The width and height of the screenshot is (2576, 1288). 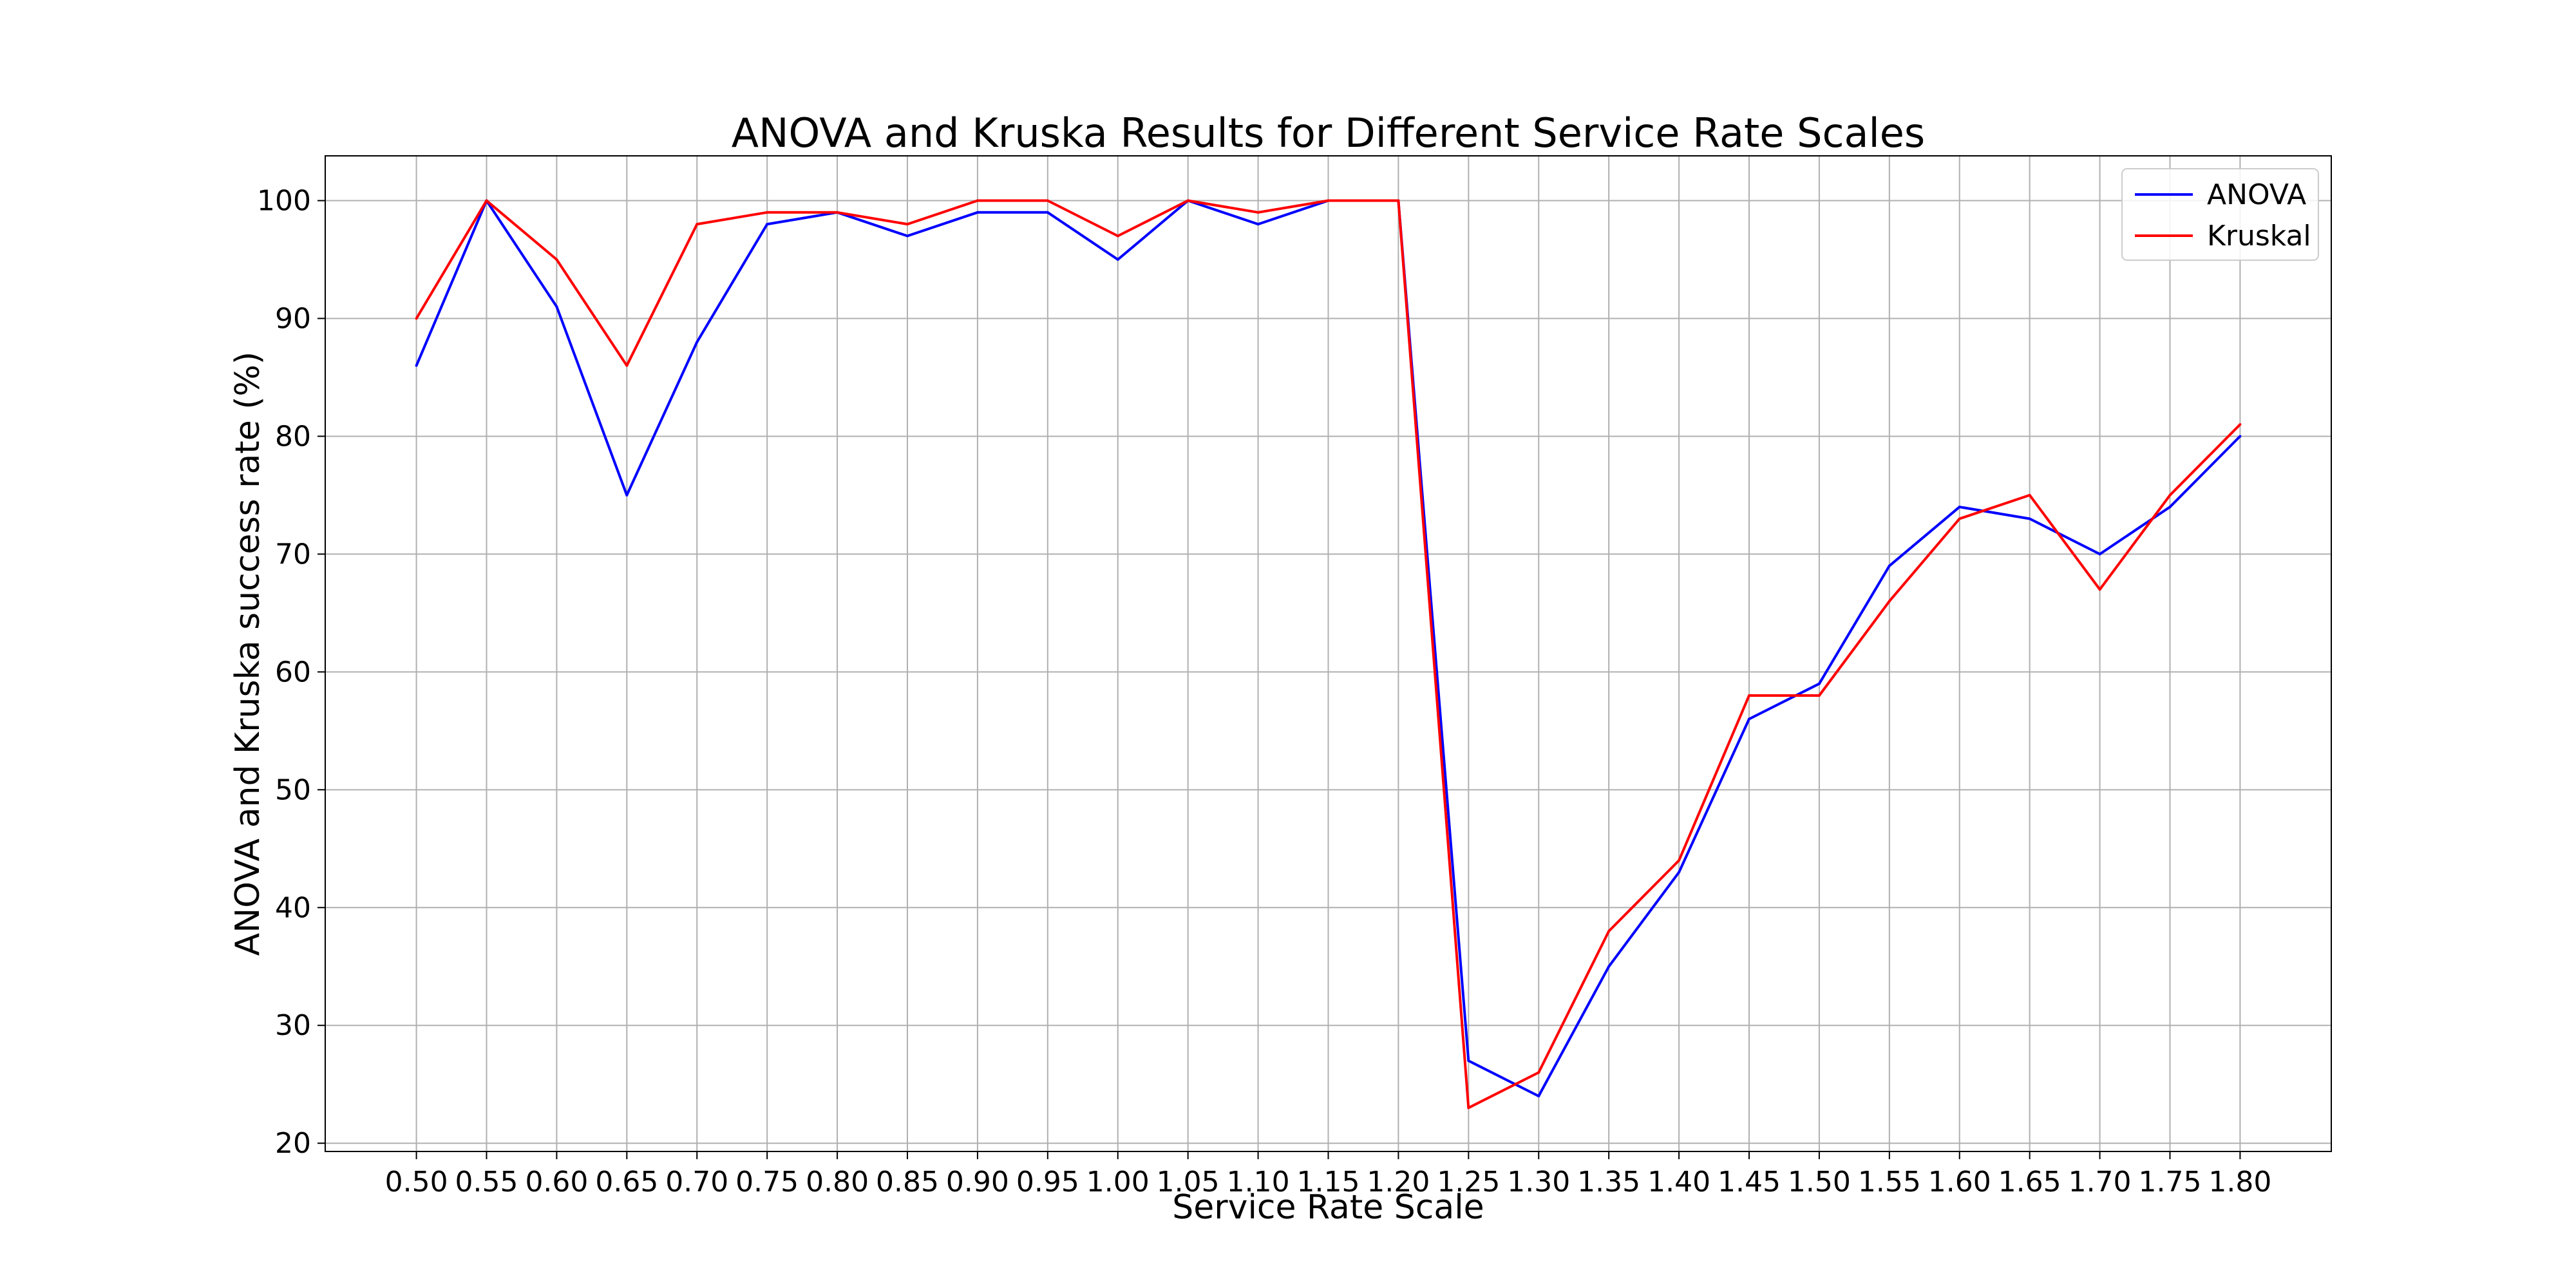 What do you see at coordinates (293, 1026) in the screenshot?
I see `y-tick-label: 30` at bounding box center [293, 1026].